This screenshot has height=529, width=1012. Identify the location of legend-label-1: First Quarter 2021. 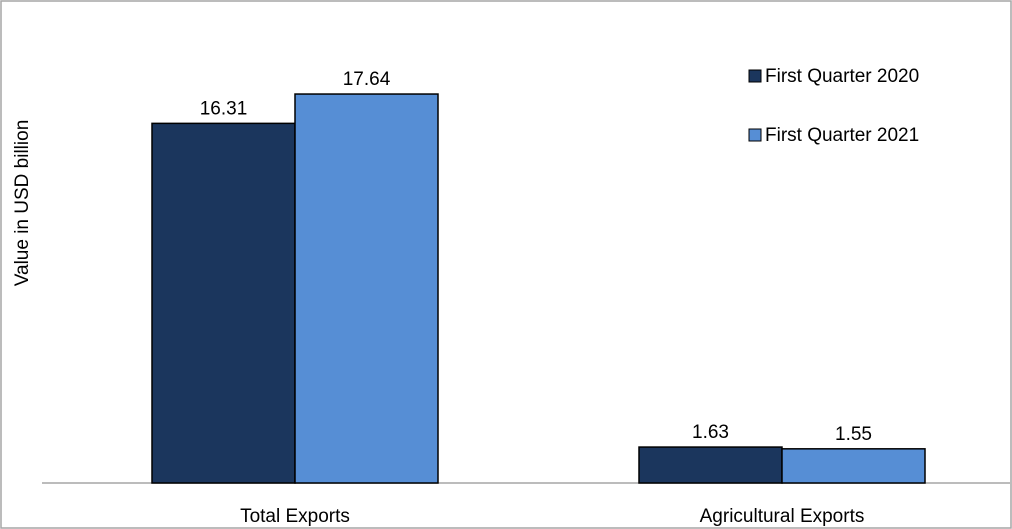
(842, 135).